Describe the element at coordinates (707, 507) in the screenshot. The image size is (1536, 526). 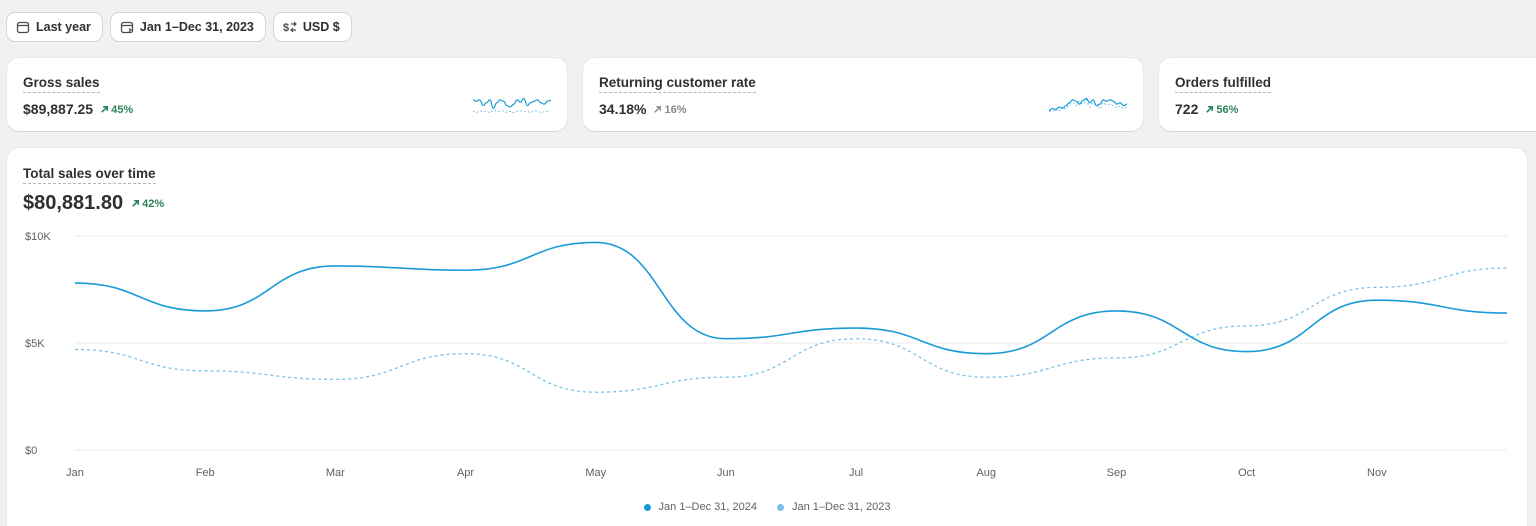
I see `legend-label: Jan 1–Dec 31, 2024` at that location.